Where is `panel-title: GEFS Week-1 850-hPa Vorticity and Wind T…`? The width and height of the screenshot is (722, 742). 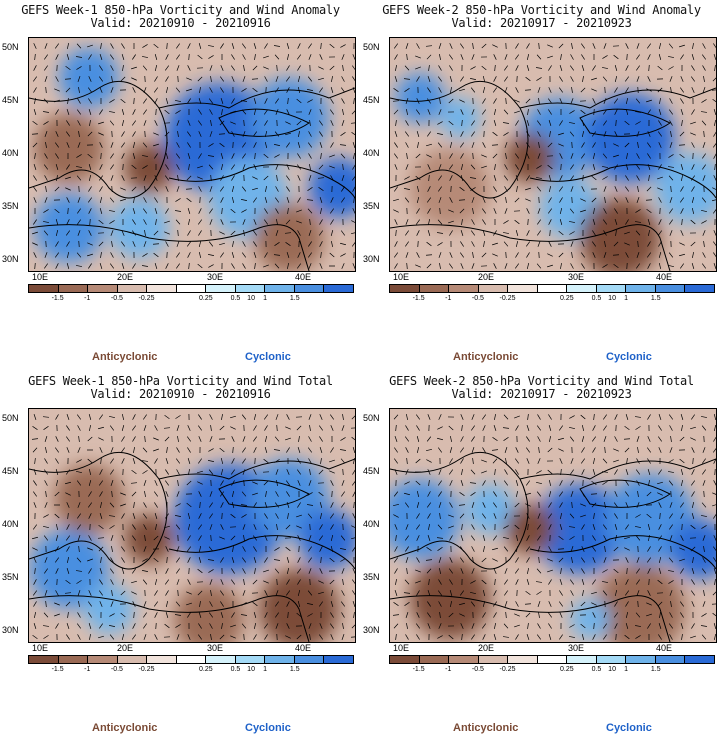 panel-title: GEFS Week-1 850-hPa Vorticity and Wind T… is located at coordinates (180, 381).